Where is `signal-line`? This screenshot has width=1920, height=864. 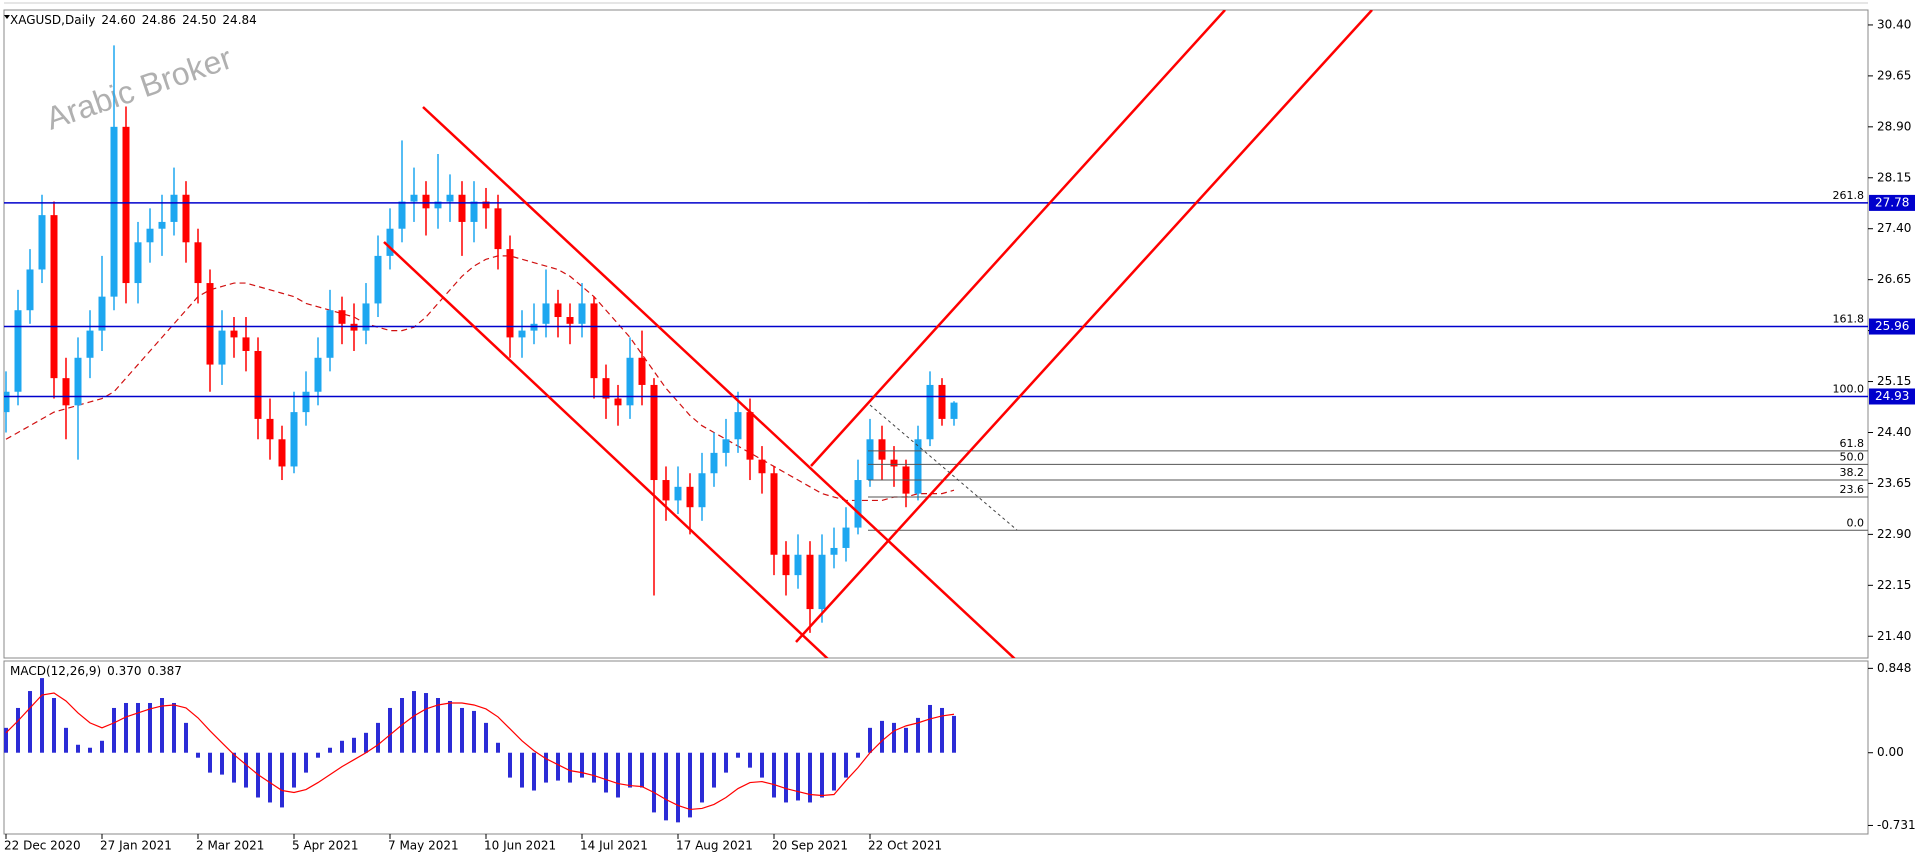 signal-line is located at coordinates (480, 751).